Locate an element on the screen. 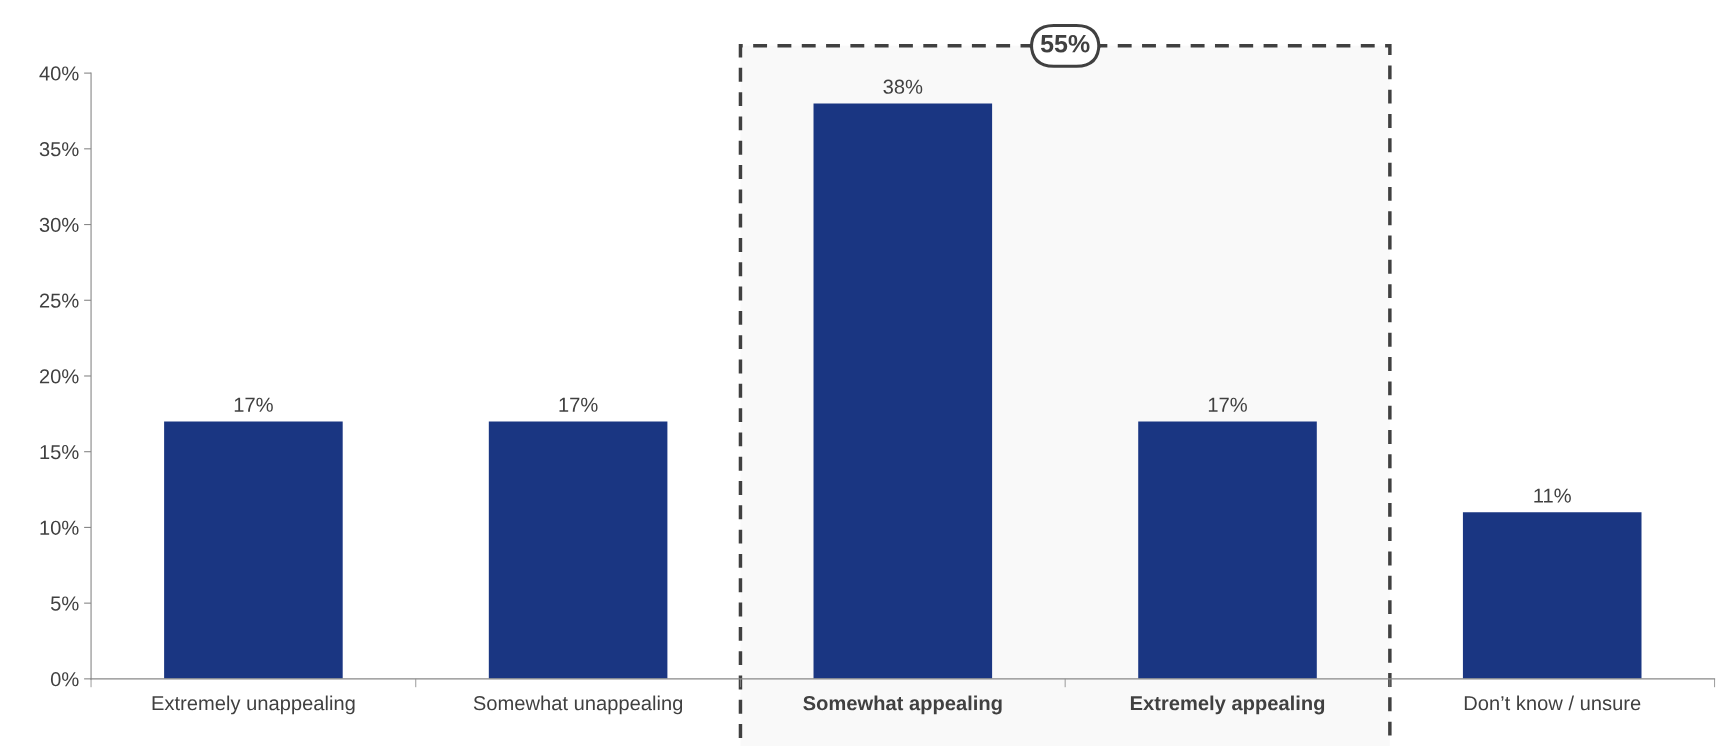 The width and height of the screenshot is (1718, 746). x-tick-label: Somewhat unappealing is located at coordinates (578, 705).